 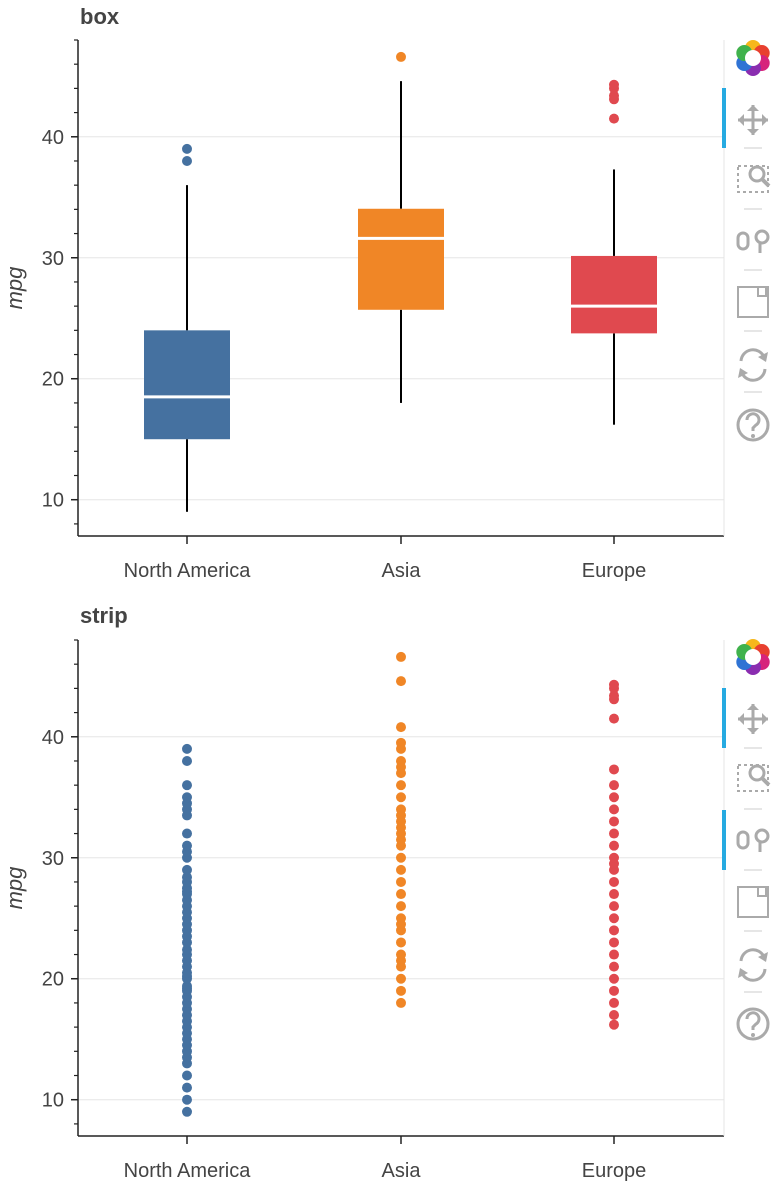 I want to click on x-tick-label: North America, so click(x=188, y=1171).